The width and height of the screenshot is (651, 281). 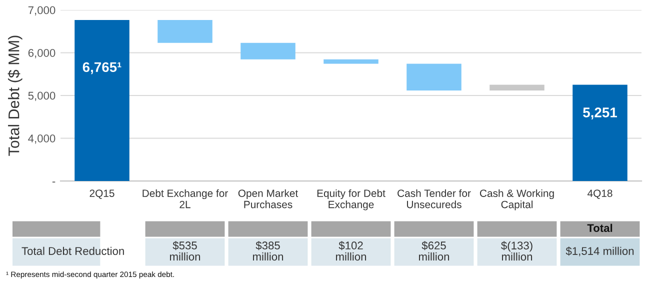 I want to click on text: $385 million, so click(x=268, y=251).